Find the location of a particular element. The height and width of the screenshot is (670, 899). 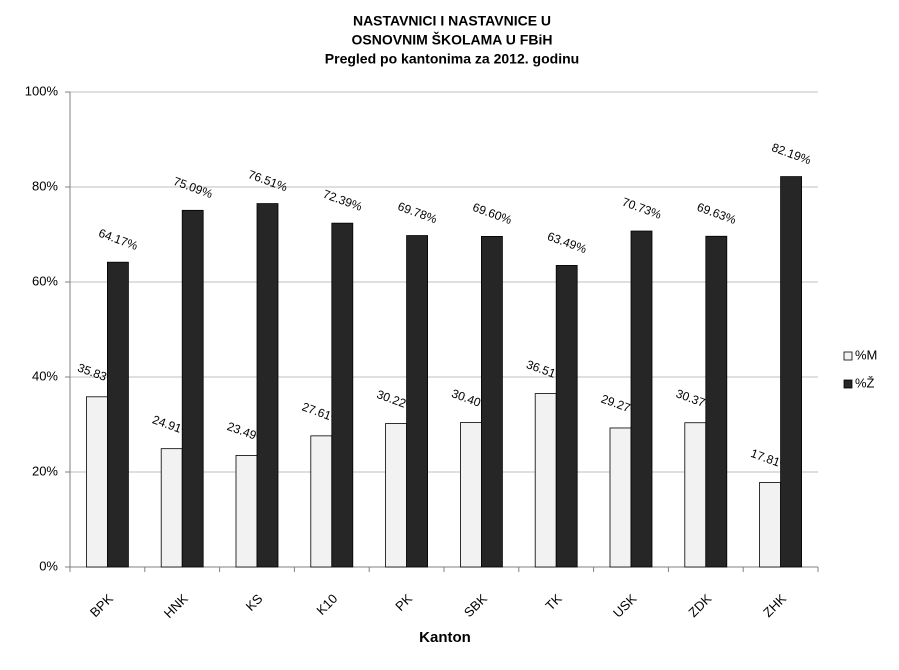

y-tick-label: 60% is located at coordinates (45, 280).